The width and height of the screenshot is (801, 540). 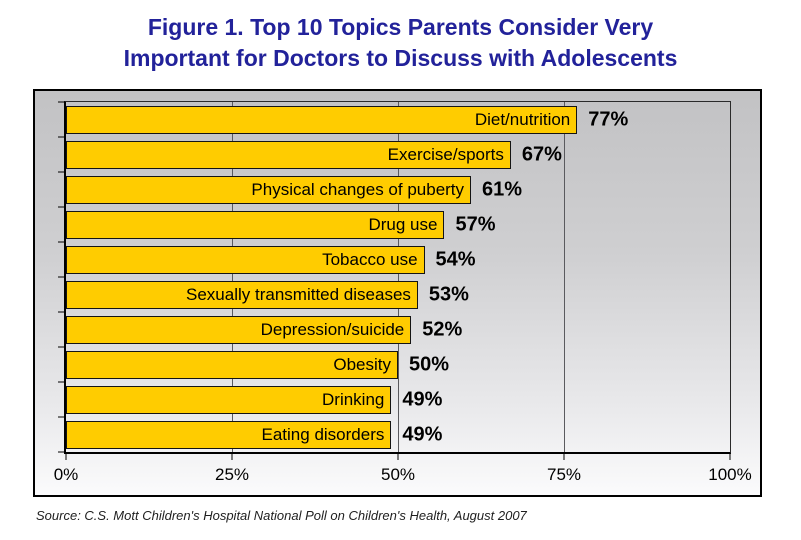 I want to click on bar: Physical changes of puberty, so click(x=269, y=189).